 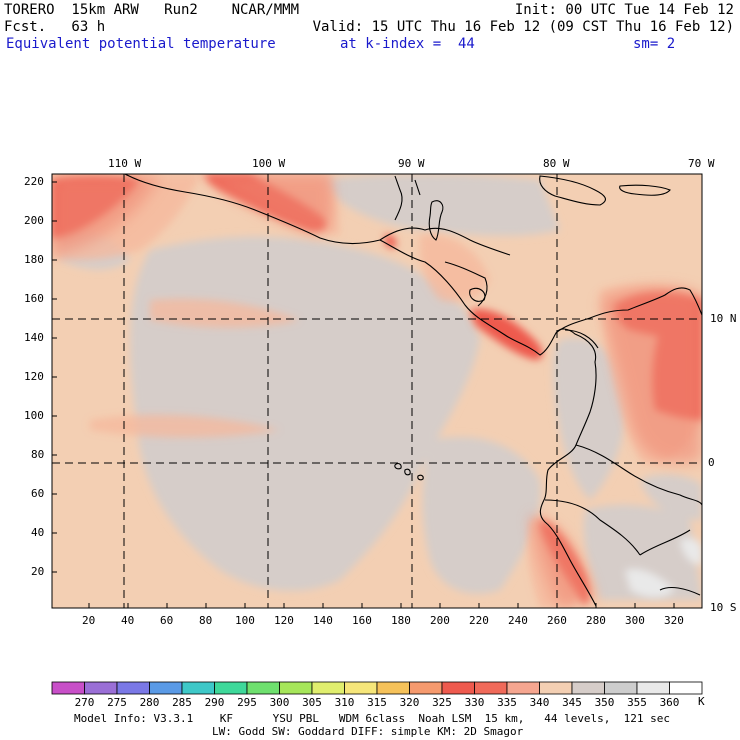 What do you see at coordinates (34, 181) in the screenshot?
I see `y-tick-label: 220` at bounding box center [34, 181].